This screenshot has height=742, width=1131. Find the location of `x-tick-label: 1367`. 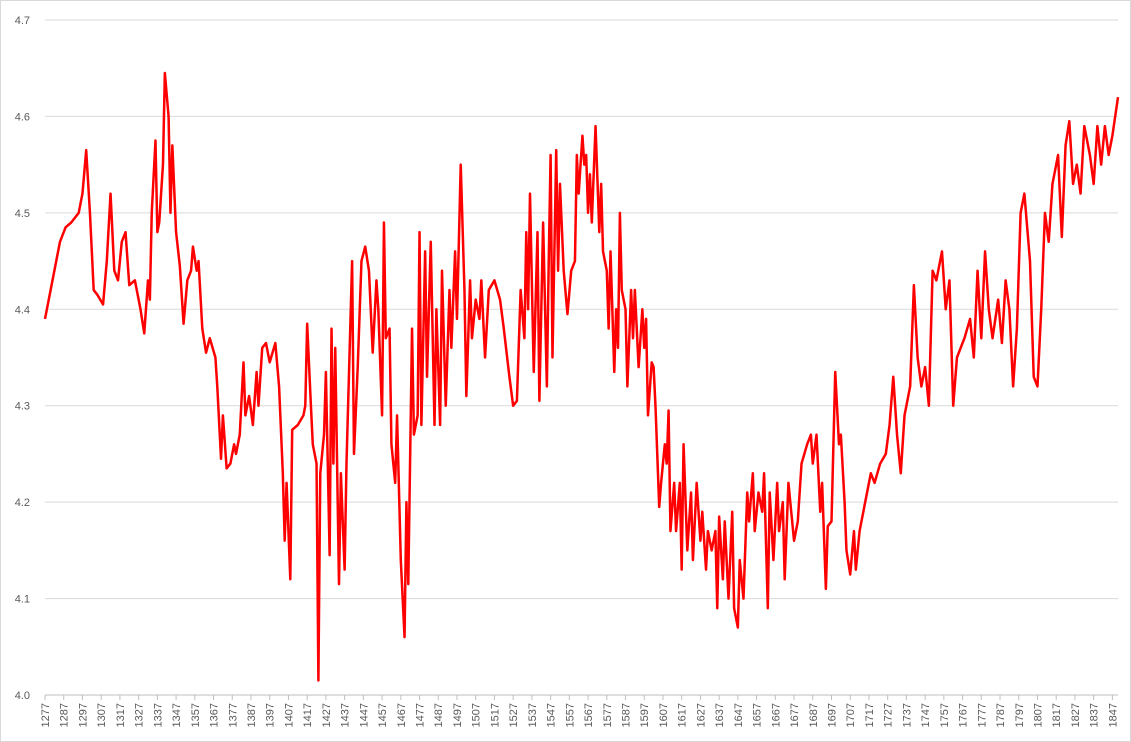

x-tick-label: 1367 is located at coordinates (215, 715).